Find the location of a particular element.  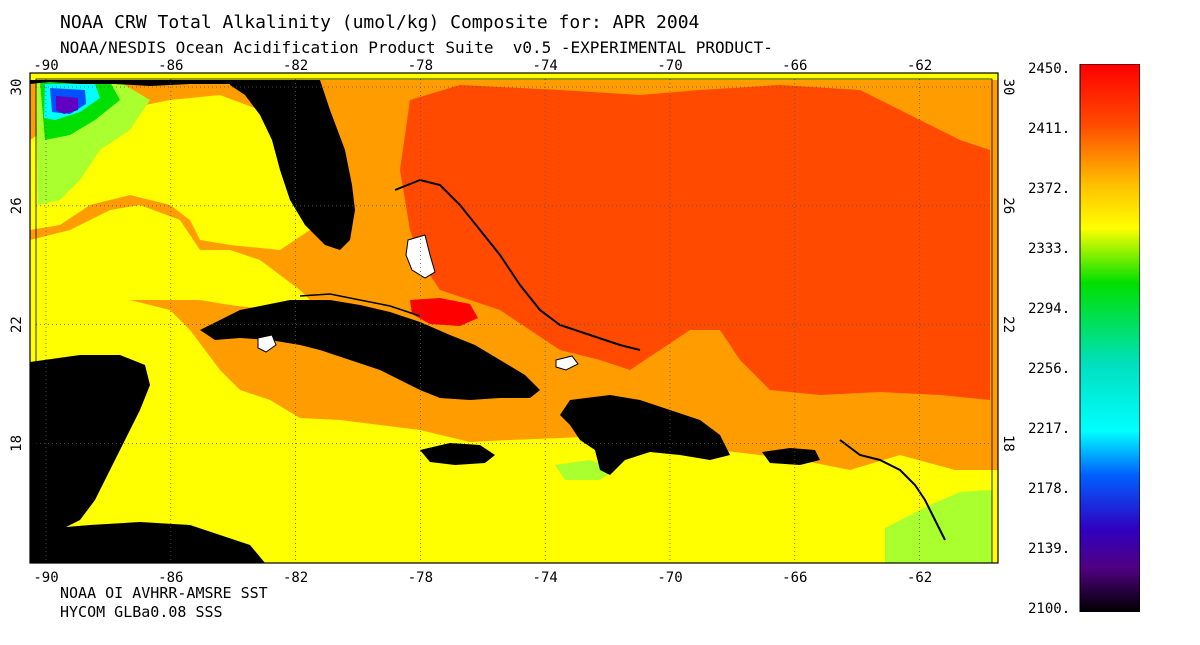

land-florida is located at coordinates (292, 165).